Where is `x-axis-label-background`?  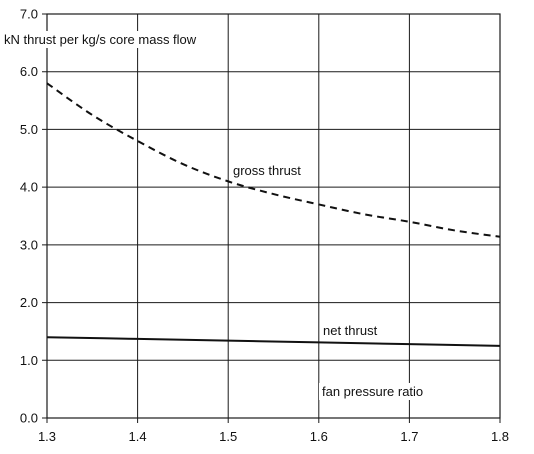 x-axis-label-background is located at coordinates (373, 391).